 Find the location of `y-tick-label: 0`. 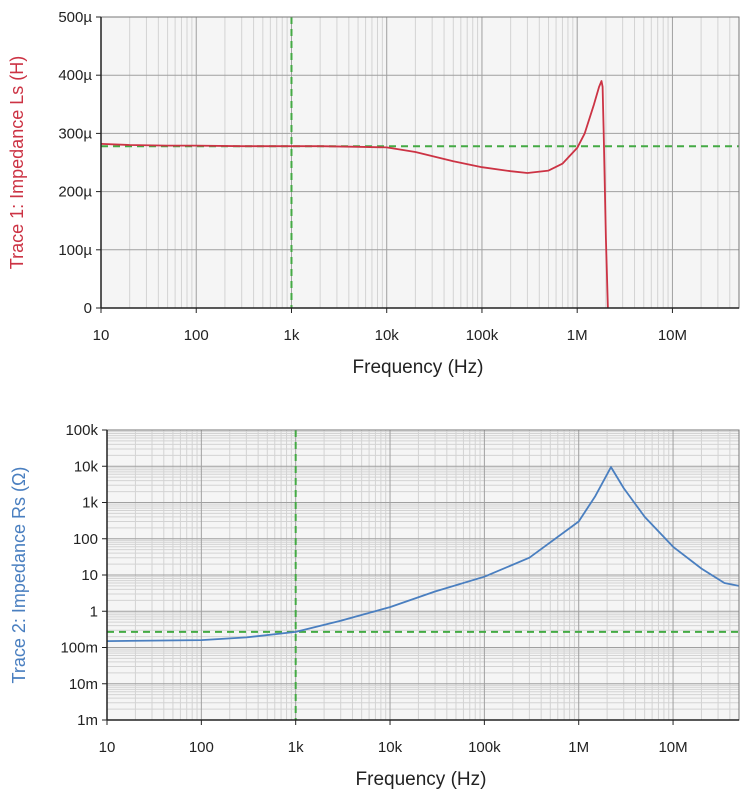

y-tick-label: 0 is located at coordinates (88, 308).